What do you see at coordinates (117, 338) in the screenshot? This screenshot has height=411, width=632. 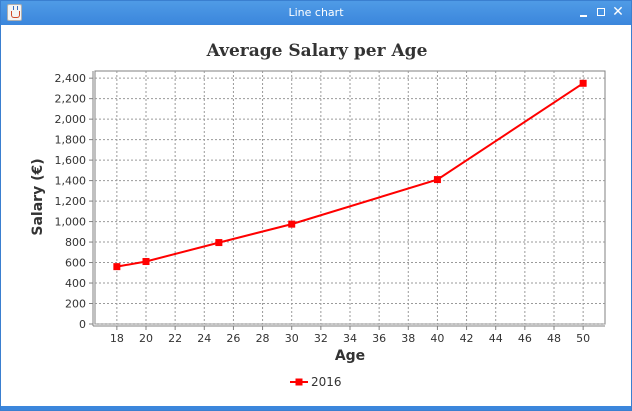 I see `x-tick-label: 18` at bounding box center [117, 338].